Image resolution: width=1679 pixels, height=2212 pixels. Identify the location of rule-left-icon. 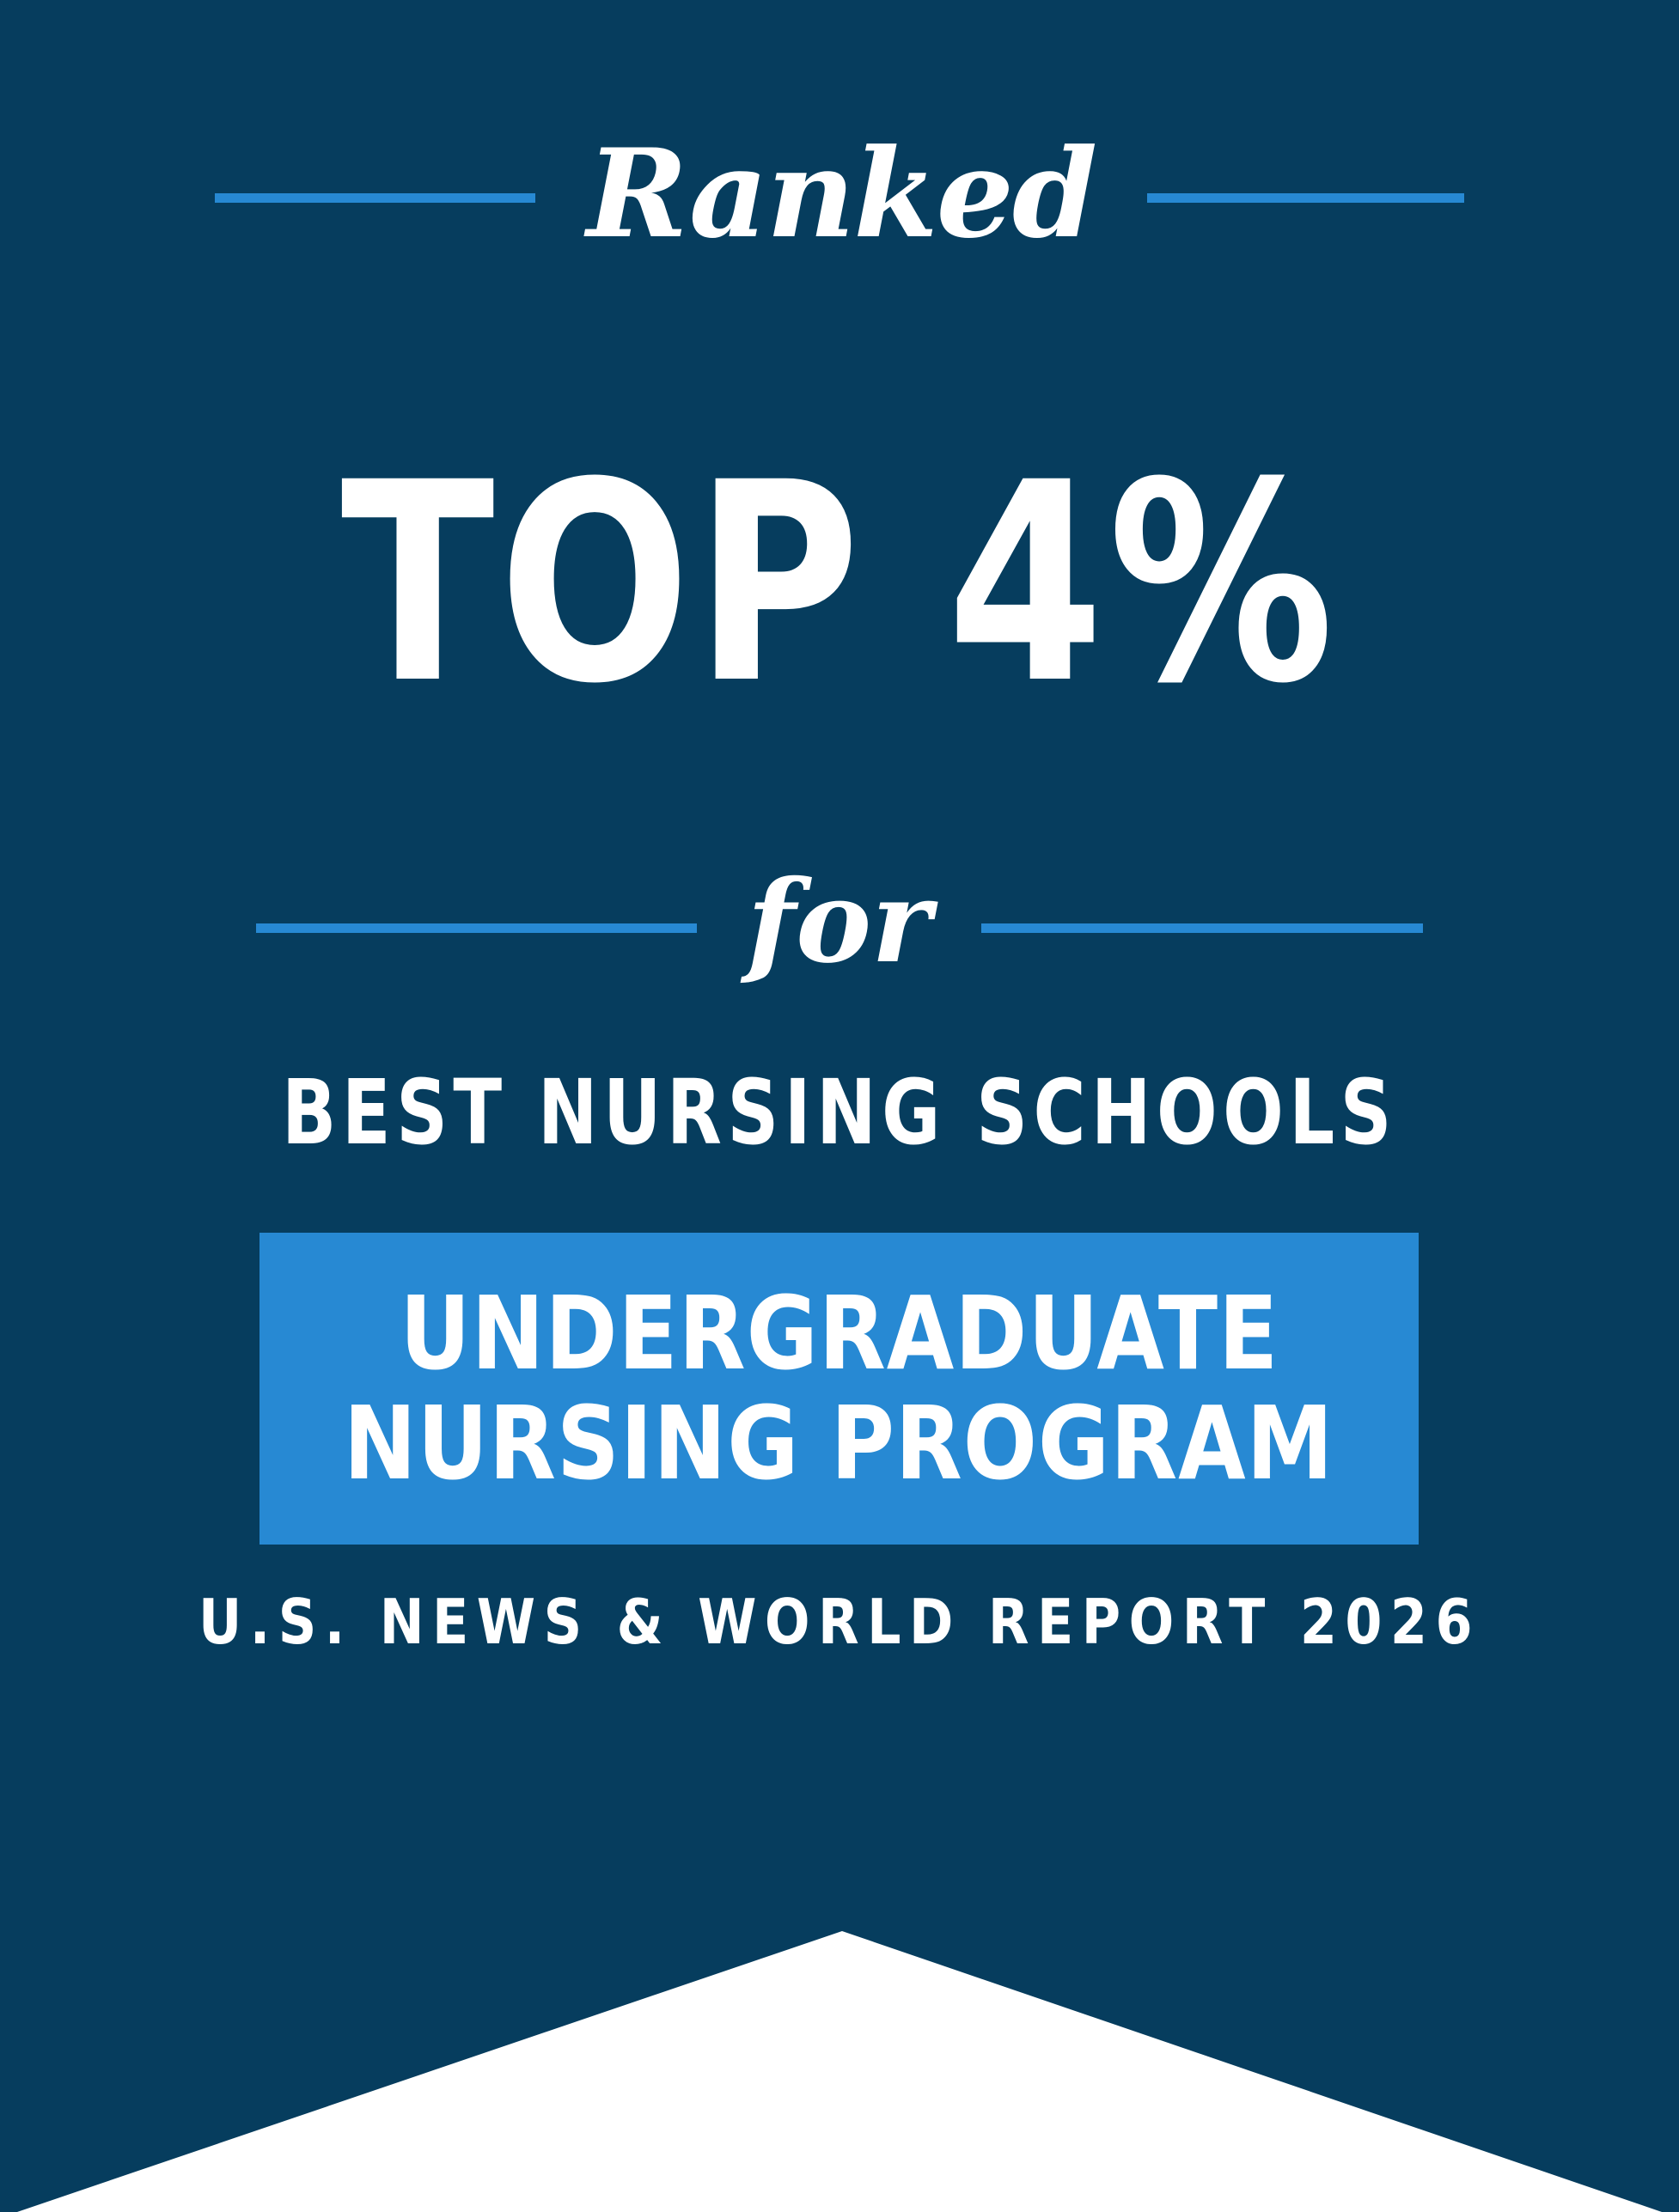
(375, 197).